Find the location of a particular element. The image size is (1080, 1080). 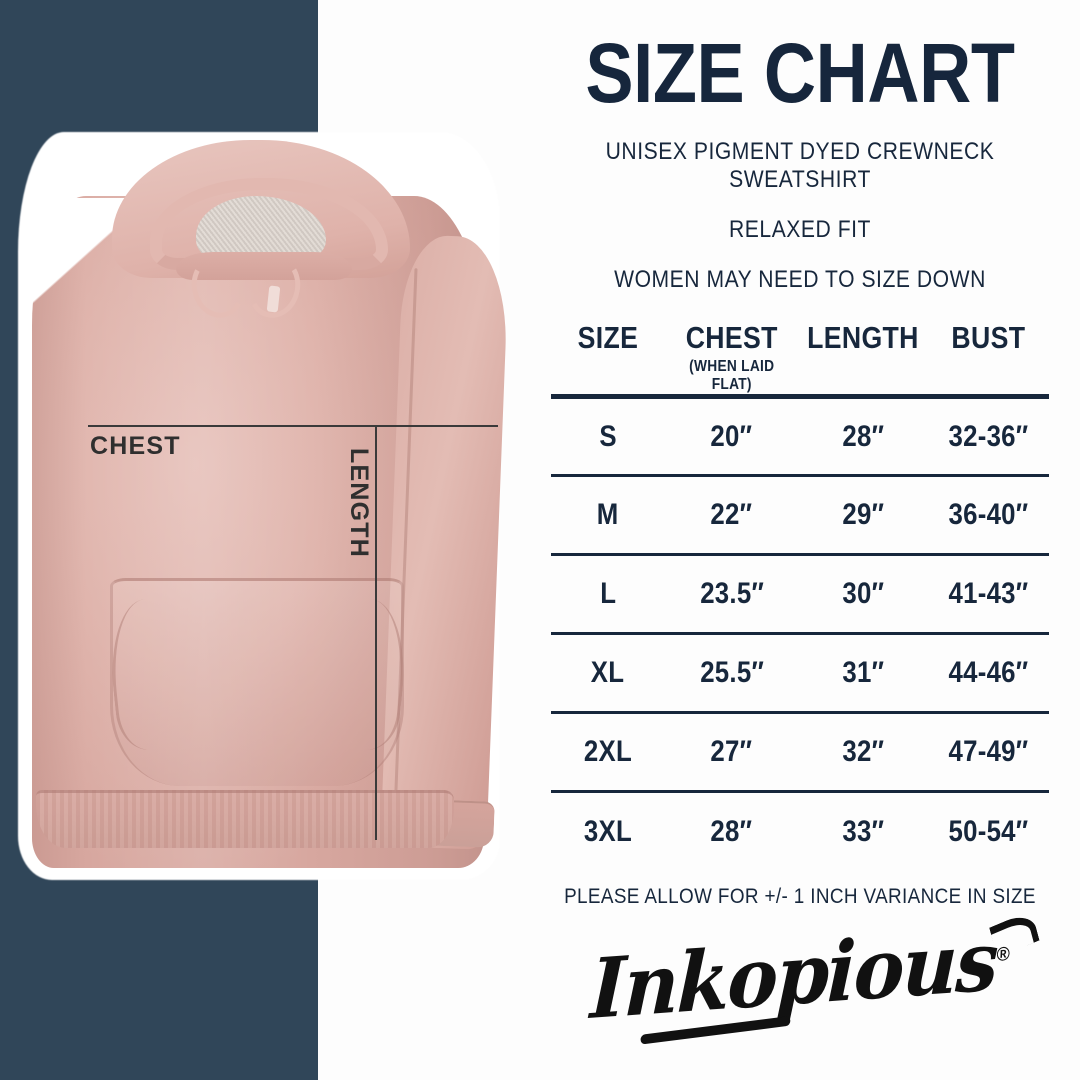

brand-wordmark: Inkopious® is located at coordinates (814, 977).